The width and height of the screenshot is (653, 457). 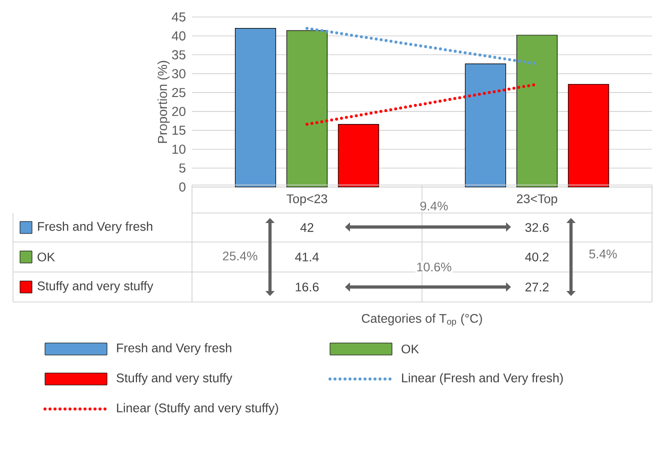 What do you see at coordinates (537, 227) in the screenshot?
I see `data-label: 32.6` at bounding box center [537, 227].